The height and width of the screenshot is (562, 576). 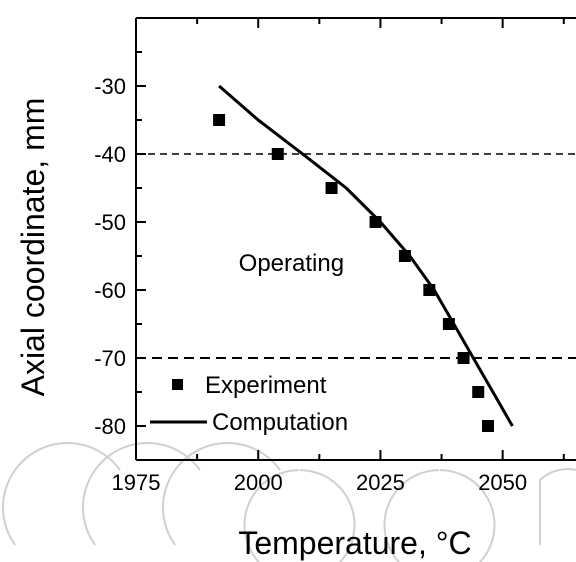 What do you see at coordinates (266, 385) in the screenshot?
I see `legend-experiment-label: Experiment` at bounding box center [266, 385].